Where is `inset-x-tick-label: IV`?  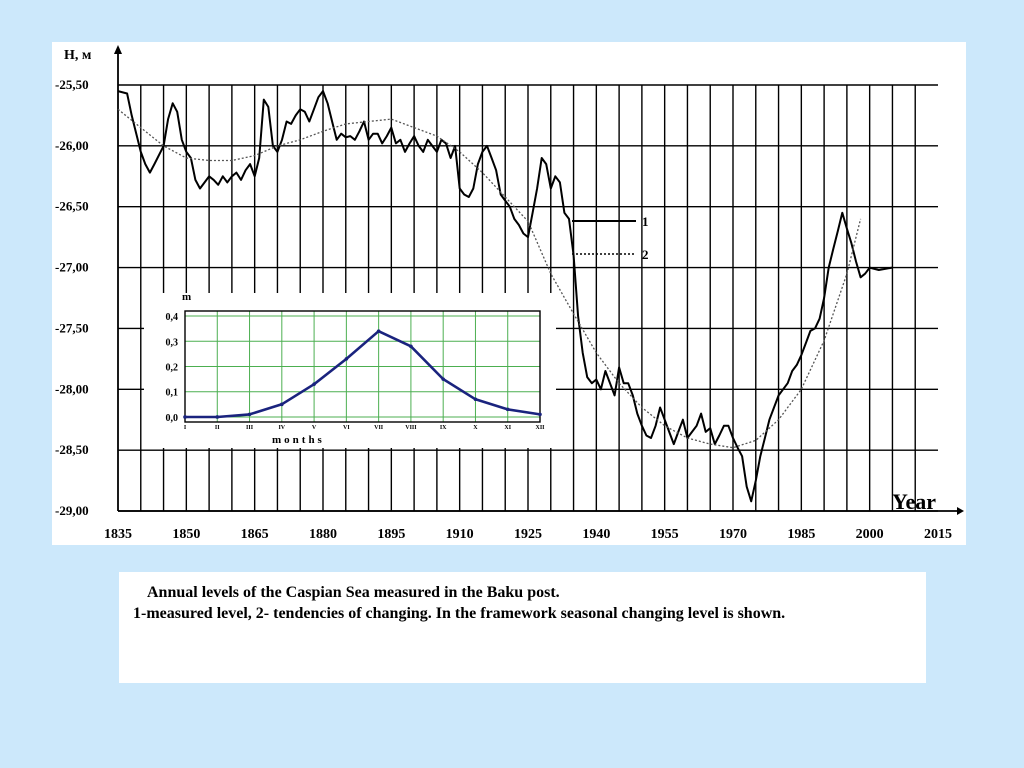
inset-x-tick-label: IV is located at coordinates (281, 428).